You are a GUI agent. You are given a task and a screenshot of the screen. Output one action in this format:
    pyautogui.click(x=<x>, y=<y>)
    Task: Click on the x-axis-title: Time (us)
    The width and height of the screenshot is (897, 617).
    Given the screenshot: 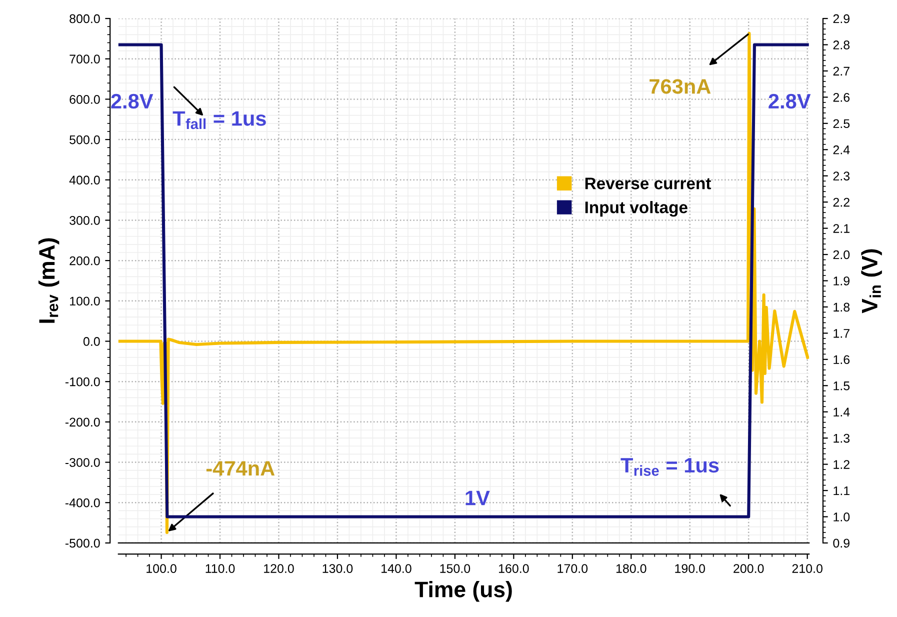 What is the action you would take?
    pyautogui.click(x=463, y=591)
    